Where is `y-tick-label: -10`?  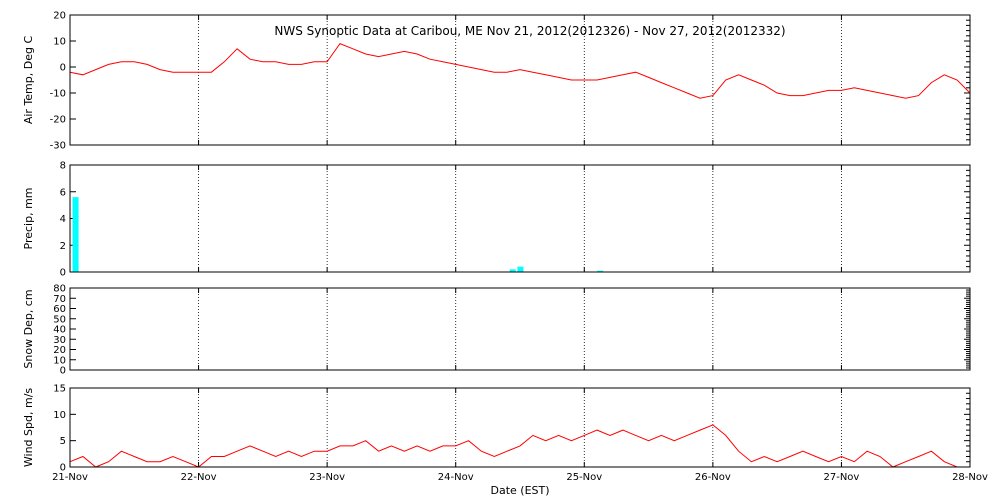
y-tick-label: -10 is located at coordinates (58, 94).